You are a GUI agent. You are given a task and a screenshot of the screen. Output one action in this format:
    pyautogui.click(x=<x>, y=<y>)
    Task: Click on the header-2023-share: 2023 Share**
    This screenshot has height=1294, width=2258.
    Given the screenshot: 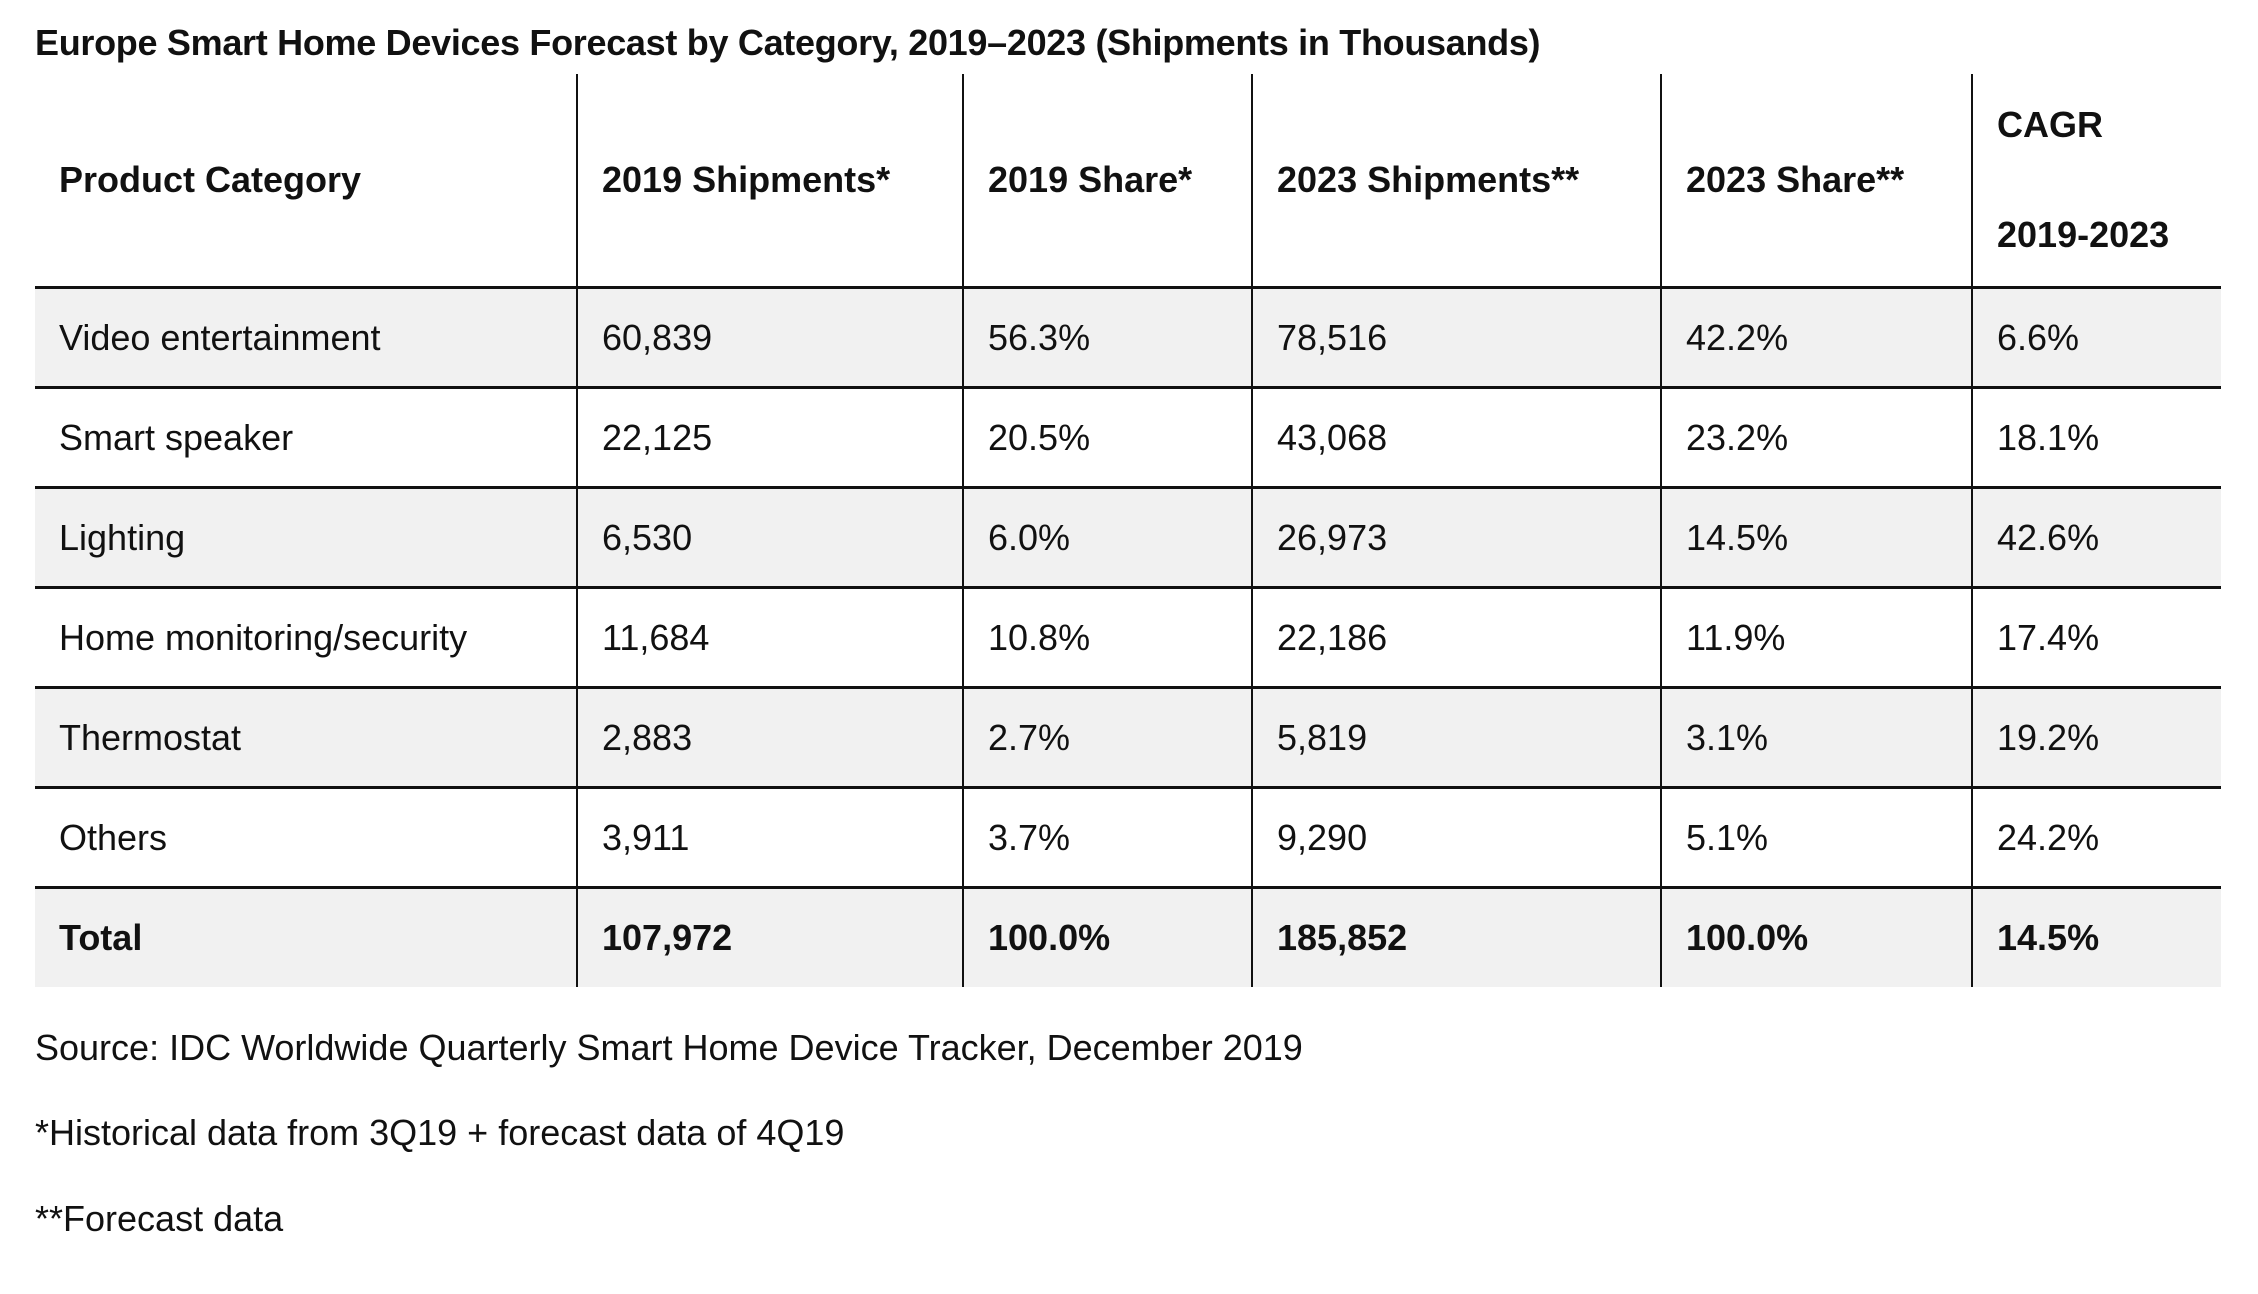 What is the action you would take?
    pyautogui.click(x=1816, y=181)
    